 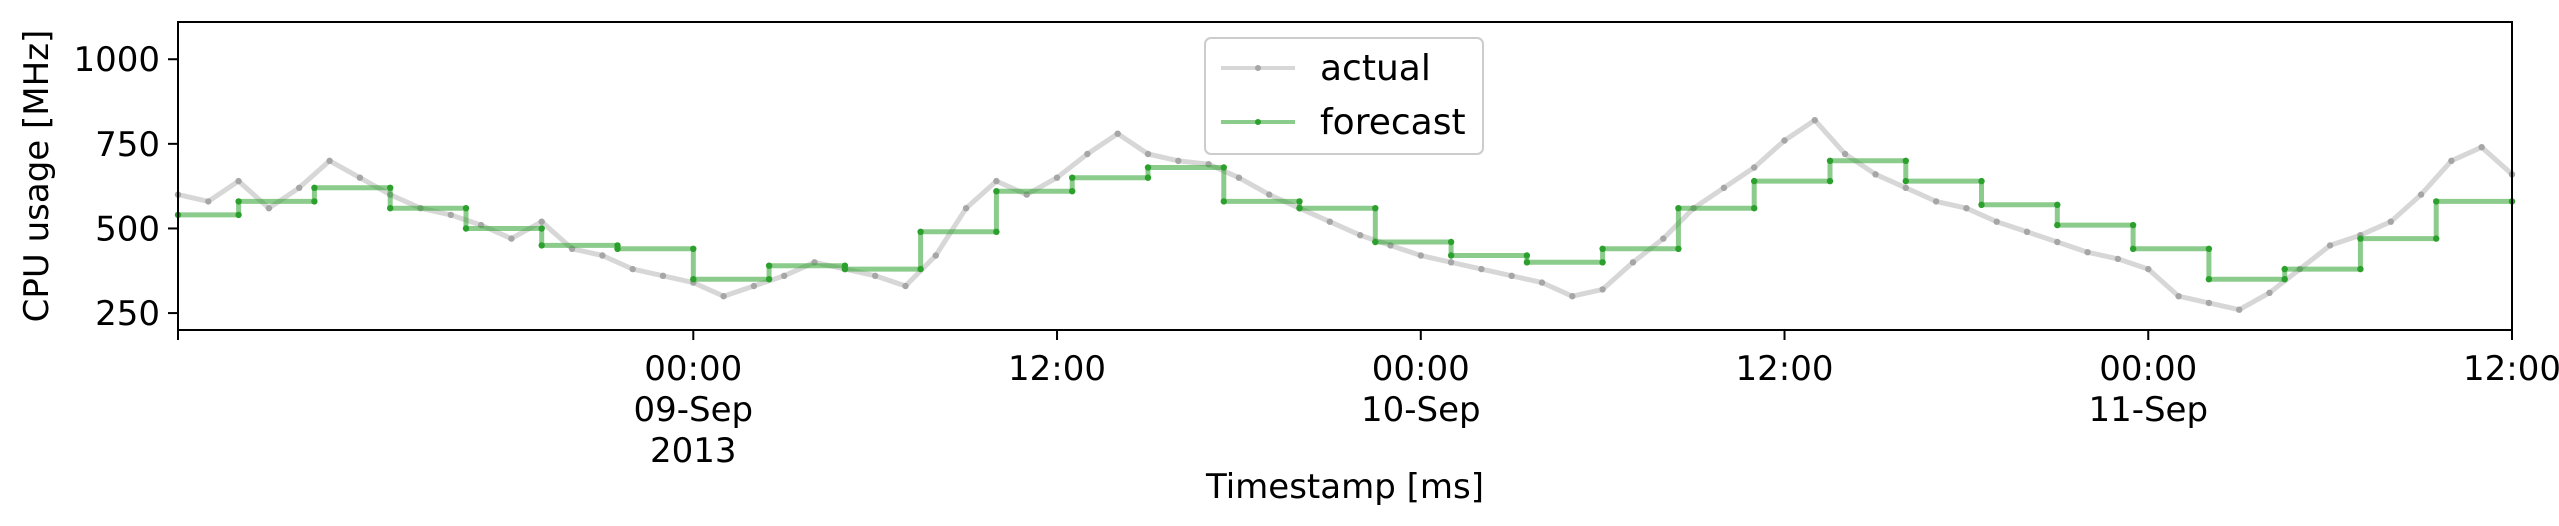 I want to click on y-tick-label: 500, so click(x=127, y=229).